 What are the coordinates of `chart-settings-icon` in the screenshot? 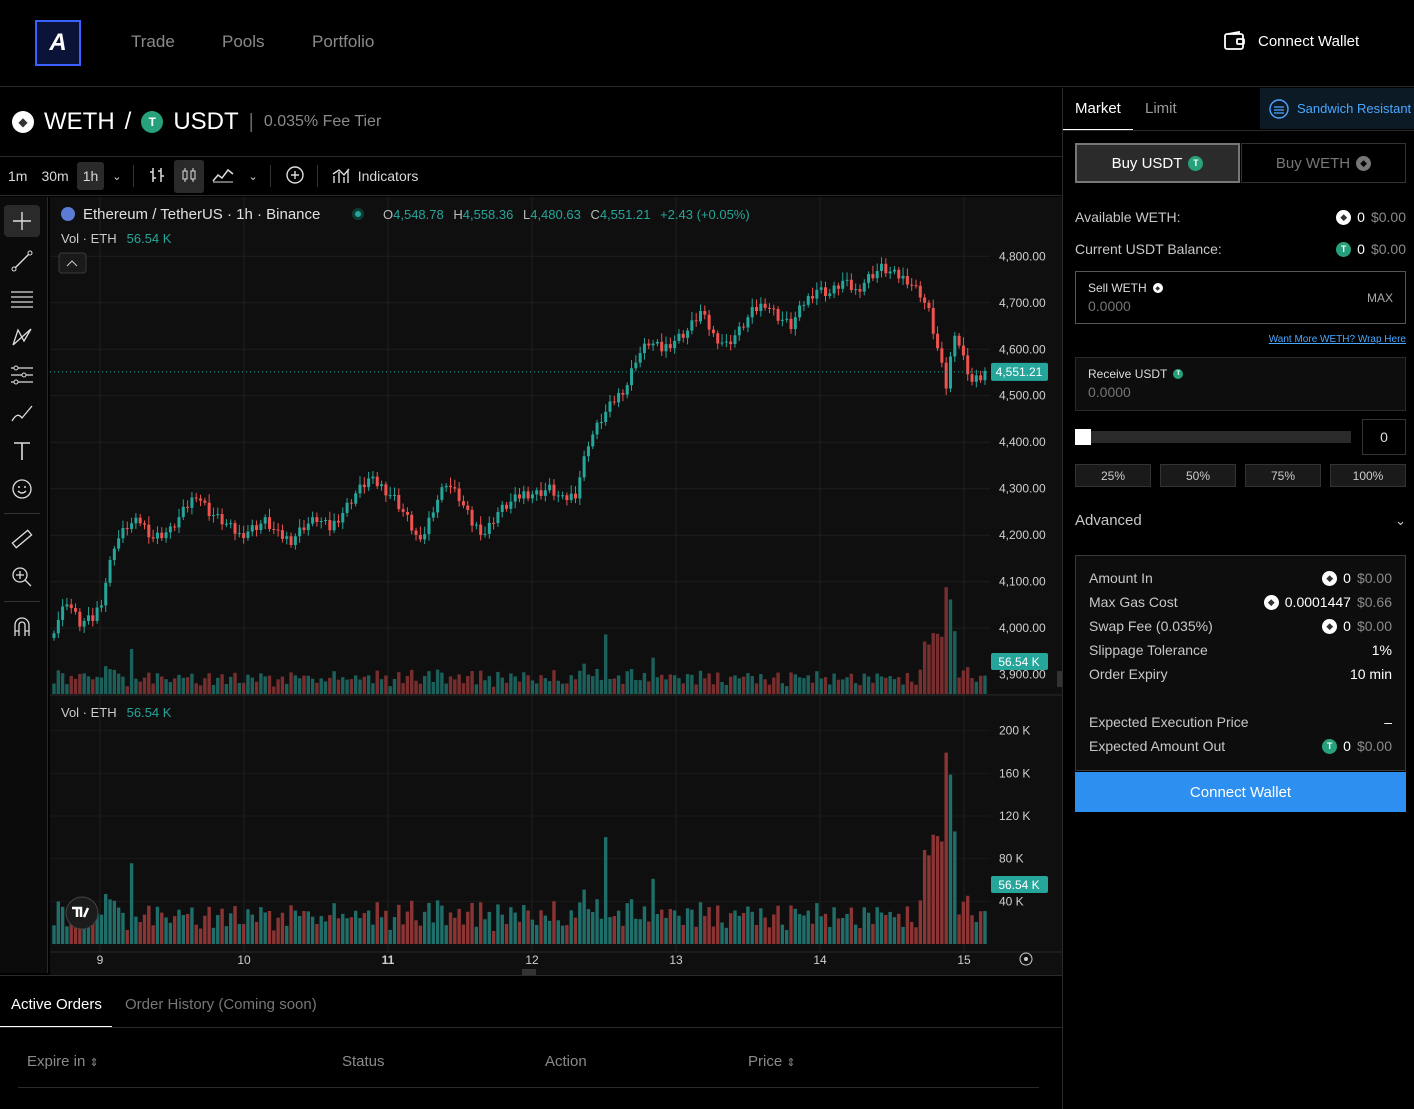 It's located at (1026, 959).